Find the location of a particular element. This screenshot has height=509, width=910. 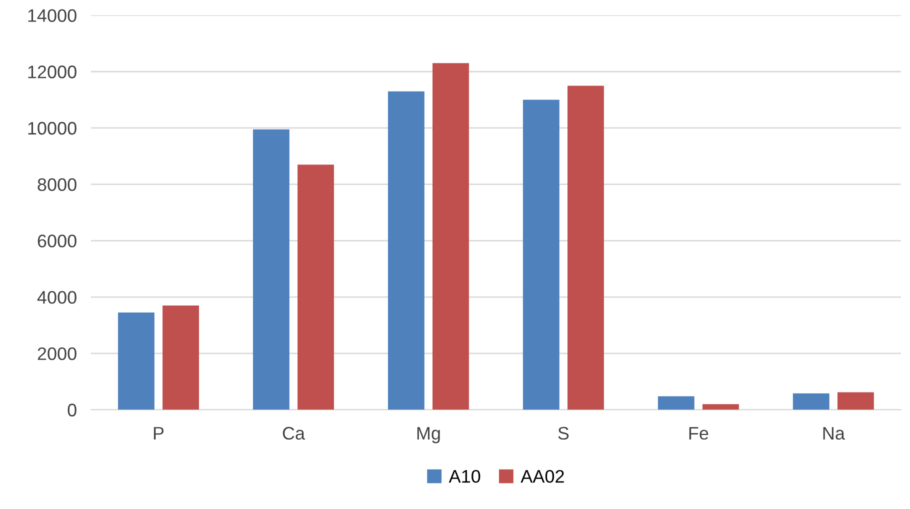

legend-label: A10 is located at coordinates (464, 476).